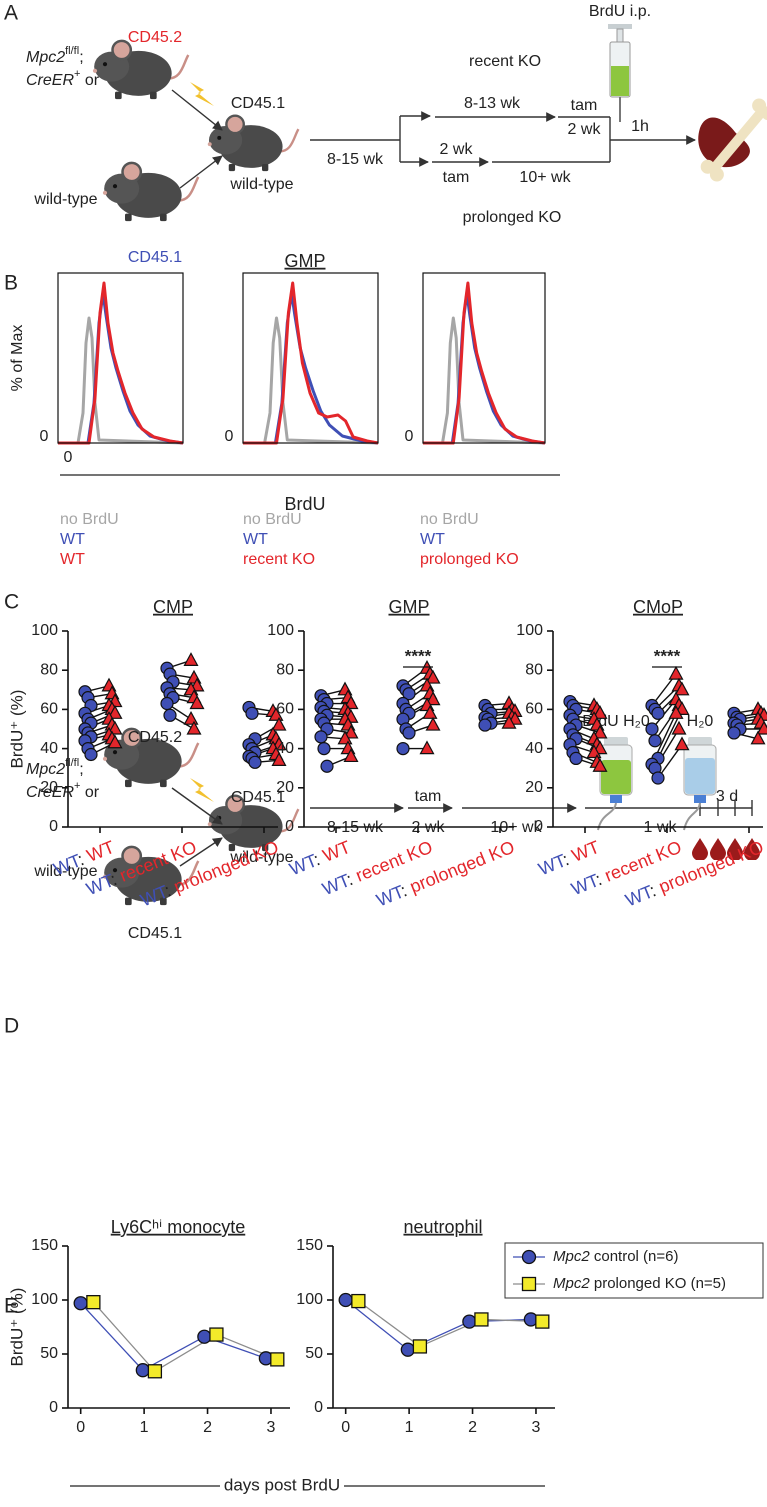  I want to click on legend-box, so click(634, 1270).